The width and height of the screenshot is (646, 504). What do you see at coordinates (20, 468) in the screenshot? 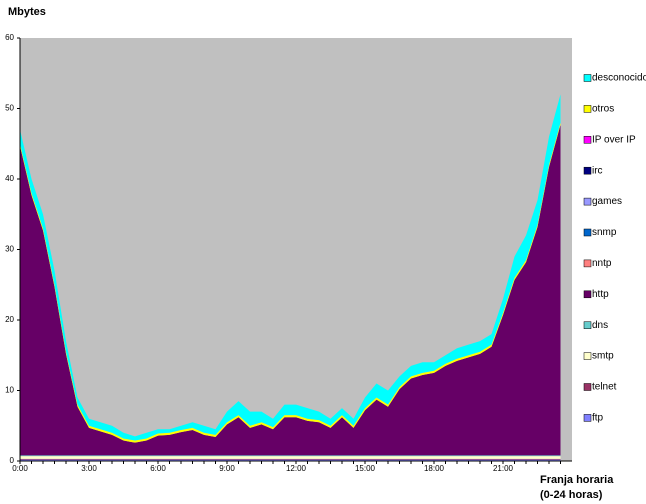
I see `x-tick-label: 0:00` at bounding box center [20, 468].